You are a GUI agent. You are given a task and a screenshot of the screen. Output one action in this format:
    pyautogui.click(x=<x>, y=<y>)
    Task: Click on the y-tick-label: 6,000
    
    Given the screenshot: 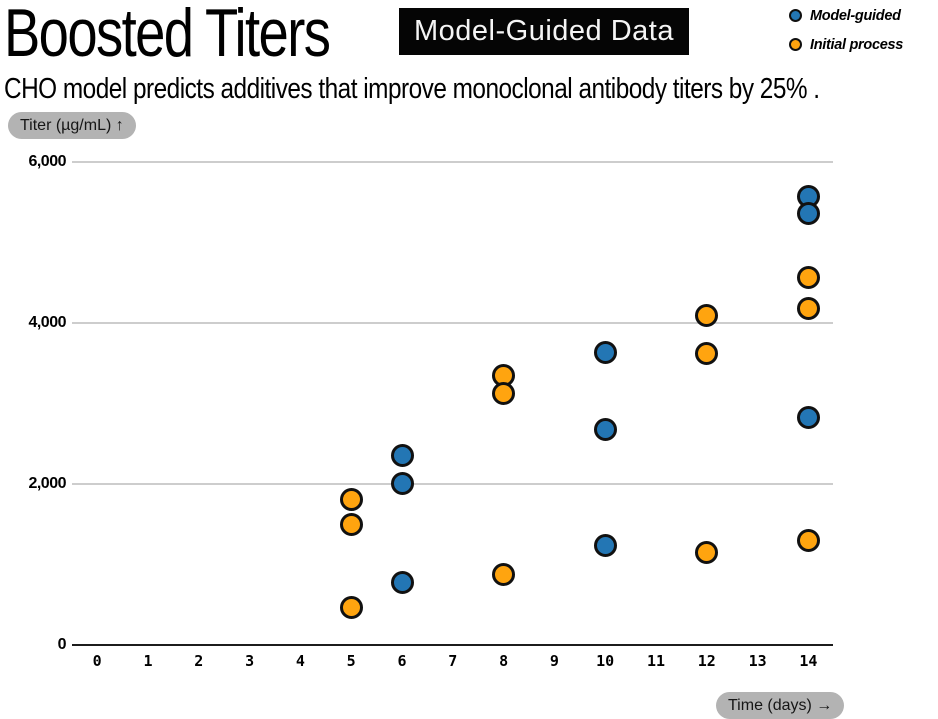 What is the action you would take?
    pyautogui.click(x=47, y=161)
    